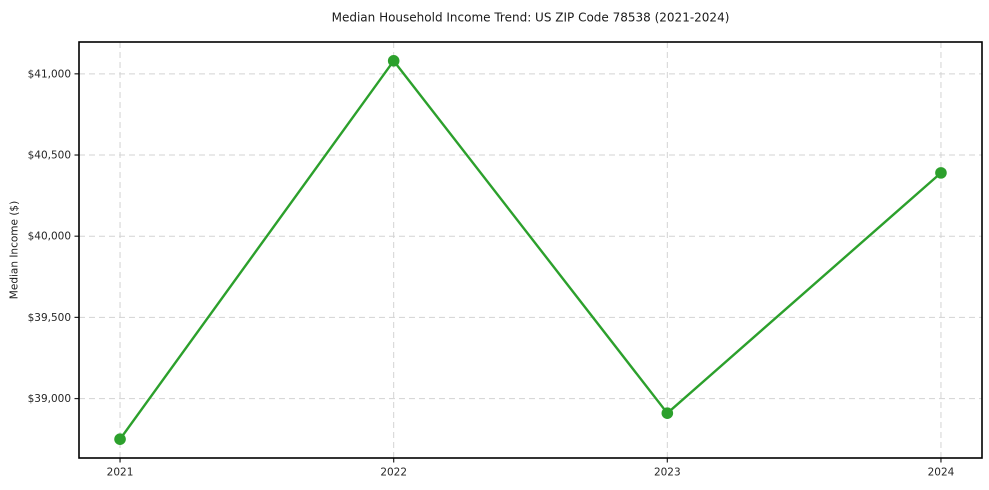 The image size is (989, 490). Describe the element at coordinates (49, 318) in the screenshot. I see `y-tick-label: $39,500` at that location.